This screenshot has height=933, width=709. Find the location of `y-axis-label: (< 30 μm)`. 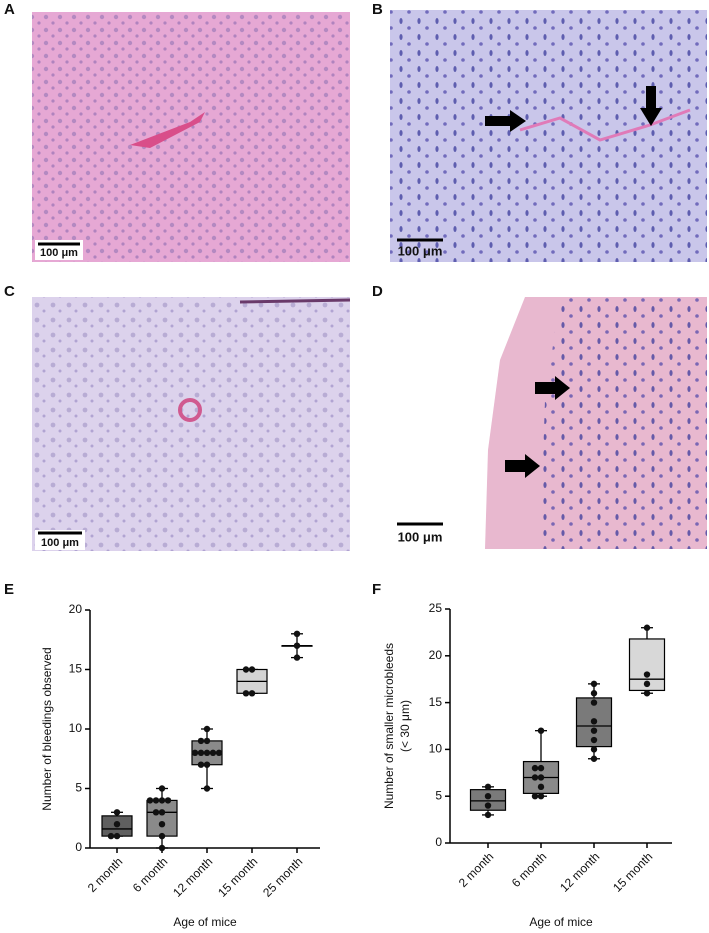

y-axis-label: (< 30 μm) is located at coordinates (405, 726).